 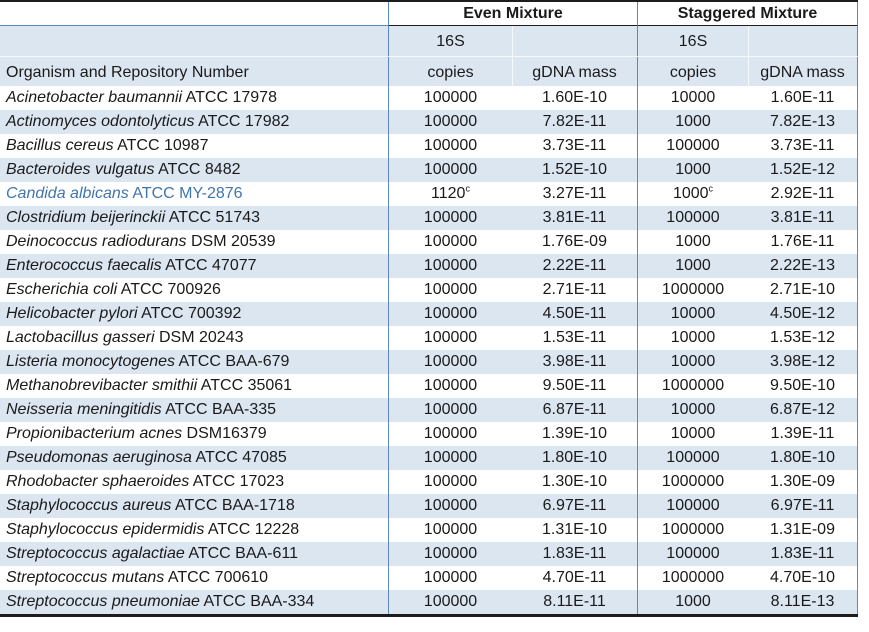 What do you see at coordinates (574, 241) in the screenshot?
I see `even-gdna-mass-cell: 1.76E-09` at bounding box center [574, 241].